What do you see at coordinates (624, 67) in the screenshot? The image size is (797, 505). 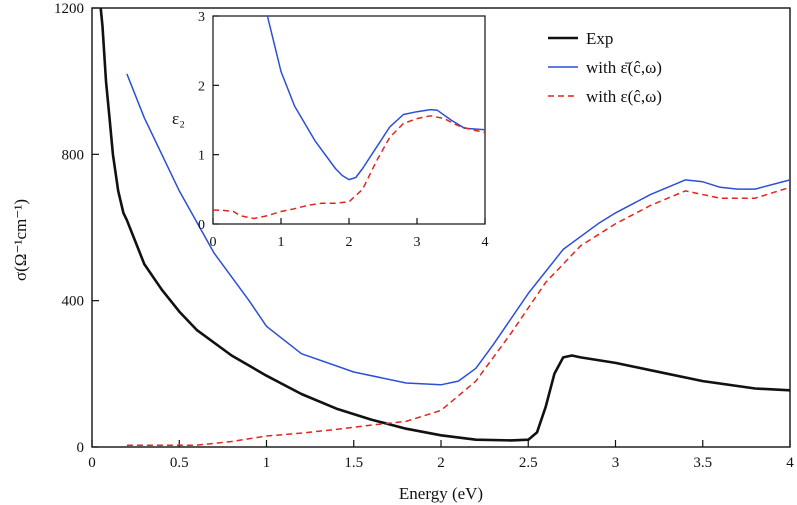 I see `legend-label-eps-bar: with ε̄(ĉ,ω)` at bounding box center [624, 67].